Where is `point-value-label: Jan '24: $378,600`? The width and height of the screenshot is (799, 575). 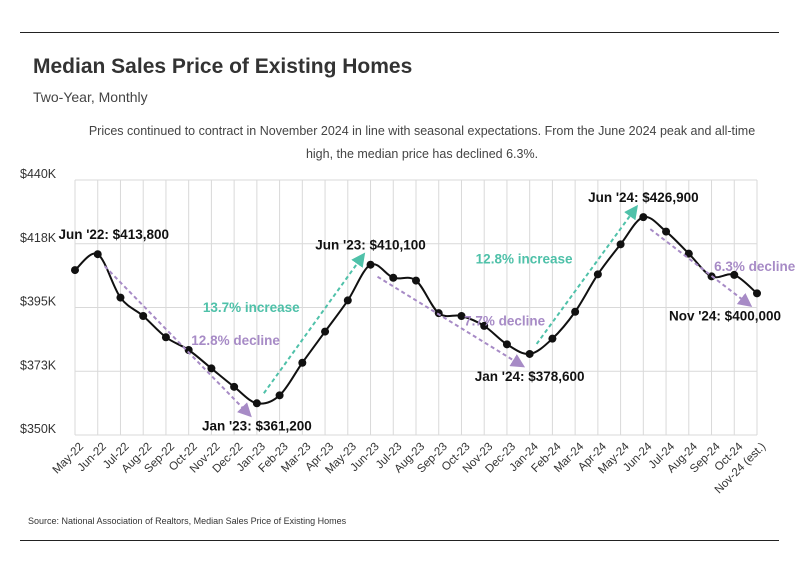 point-value-label: Jan '24: $378,600 is located at coordinates (530, 376).